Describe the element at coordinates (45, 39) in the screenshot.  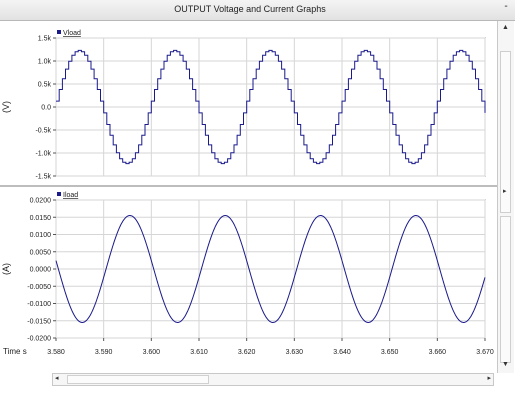
I see `y-tick-label: 1.5k` at that location.